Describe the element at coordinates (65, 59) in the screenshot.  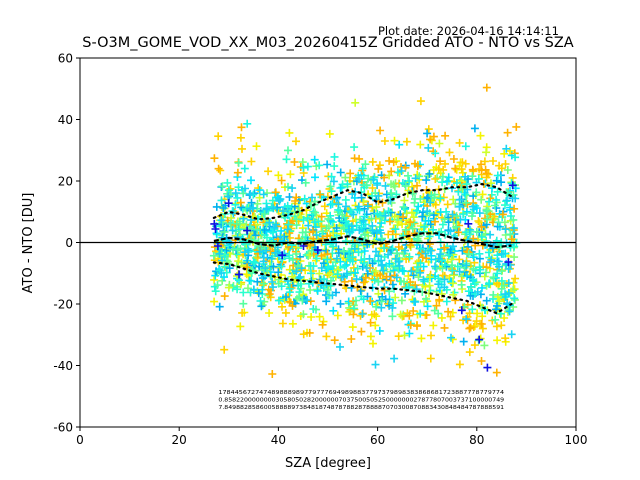
I see `y-tick-label: 60` at that location.